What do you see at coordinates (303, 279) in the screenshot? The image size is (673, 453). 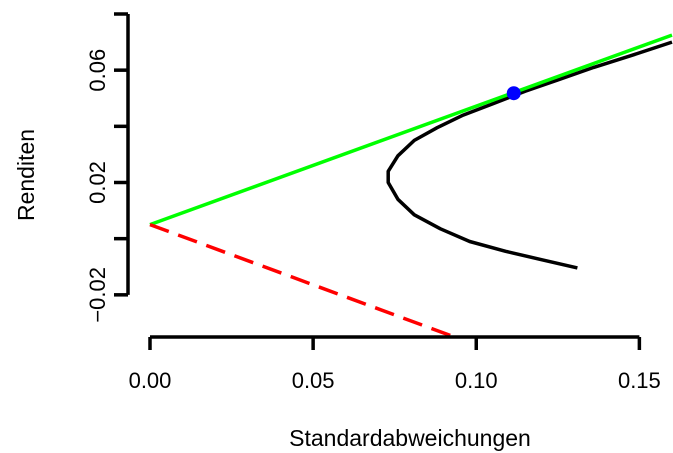 I see `lower-dashed-line` at bounding box center [303, 279].